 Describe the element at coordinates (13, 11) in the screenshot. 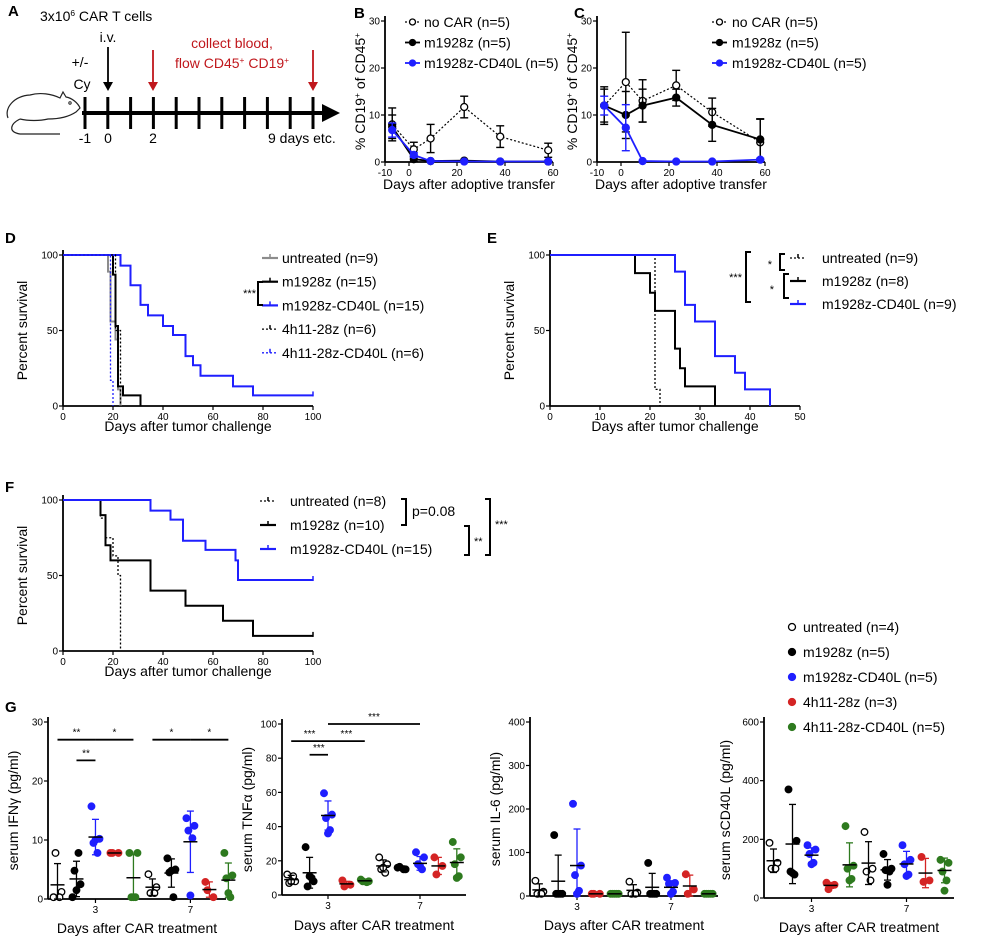

I see `panel-letter: A` at that location.